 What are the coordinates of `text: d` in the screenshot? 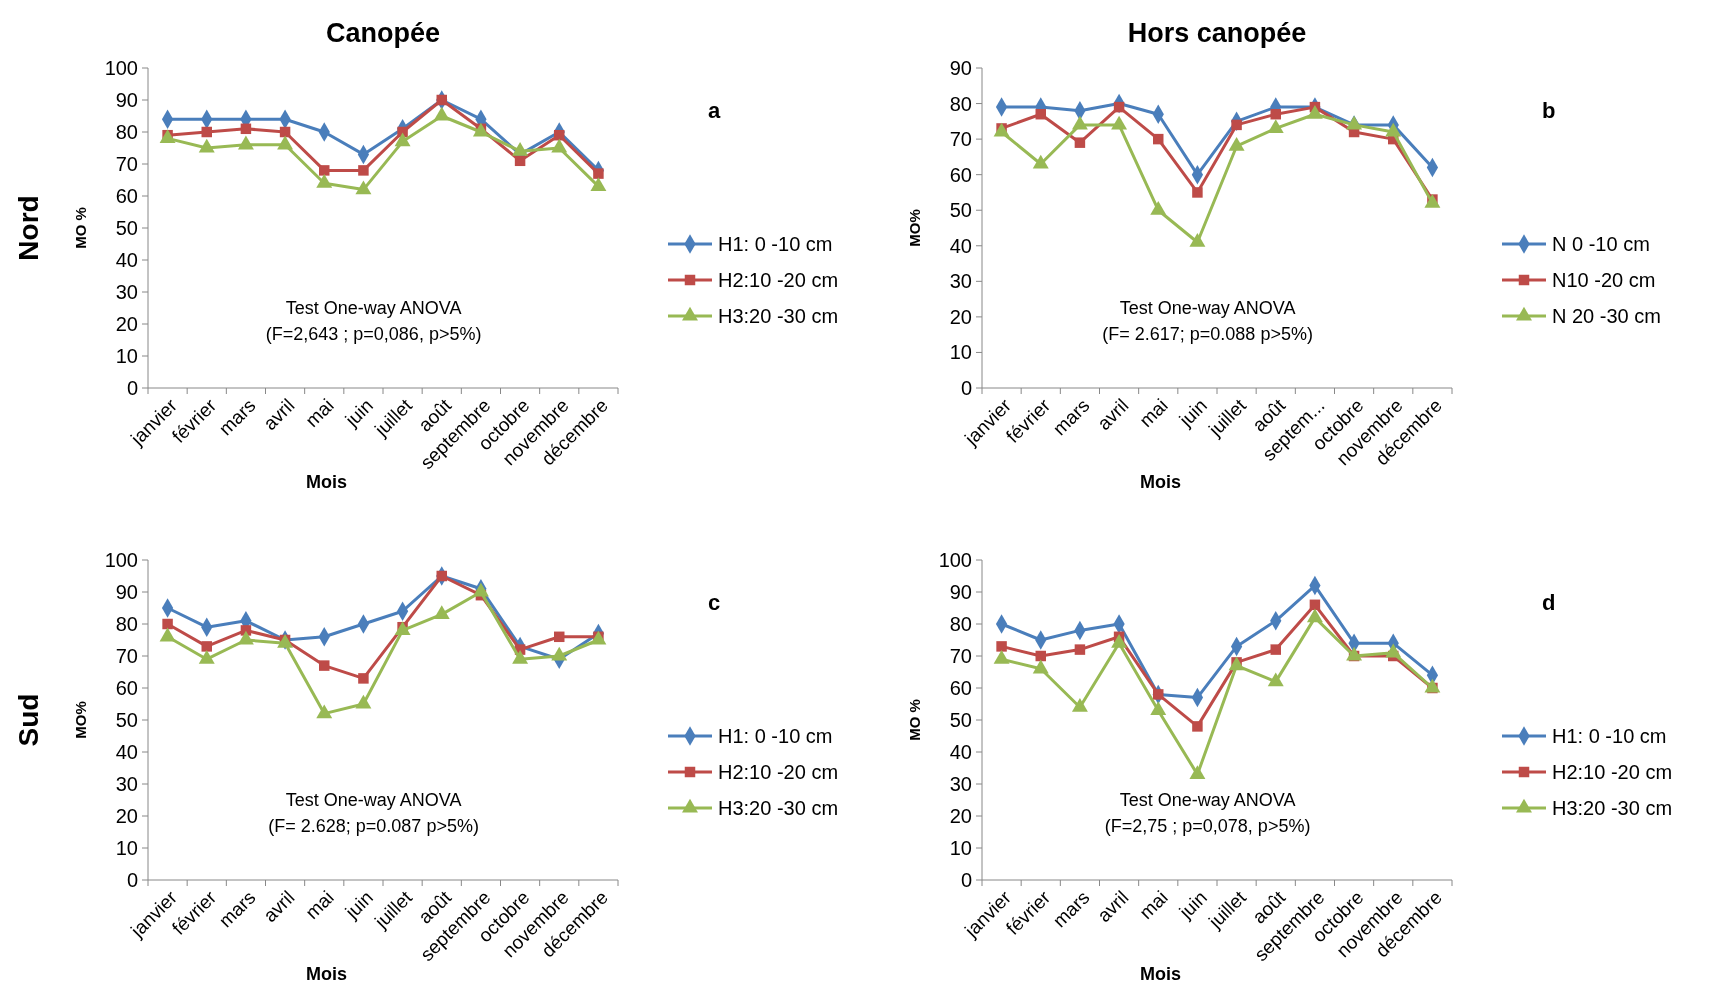 It's located at (1549, 602).